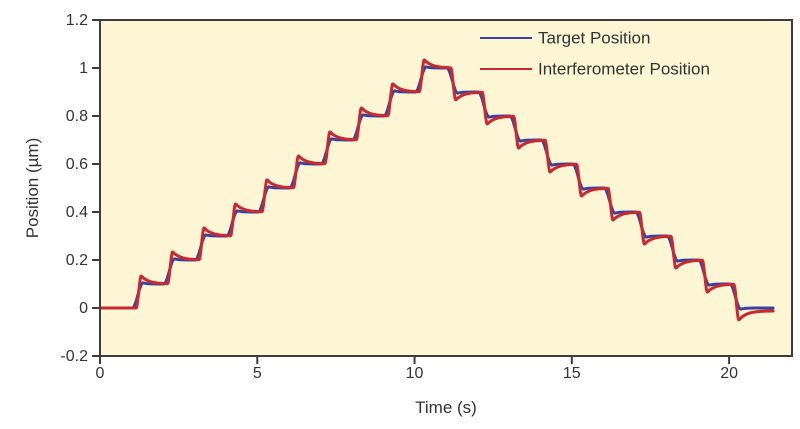  What do you see at coordinates (74, 356) in the screenshot?
I see `y-tick-label: -0.2` at bounding box center [74, 356].